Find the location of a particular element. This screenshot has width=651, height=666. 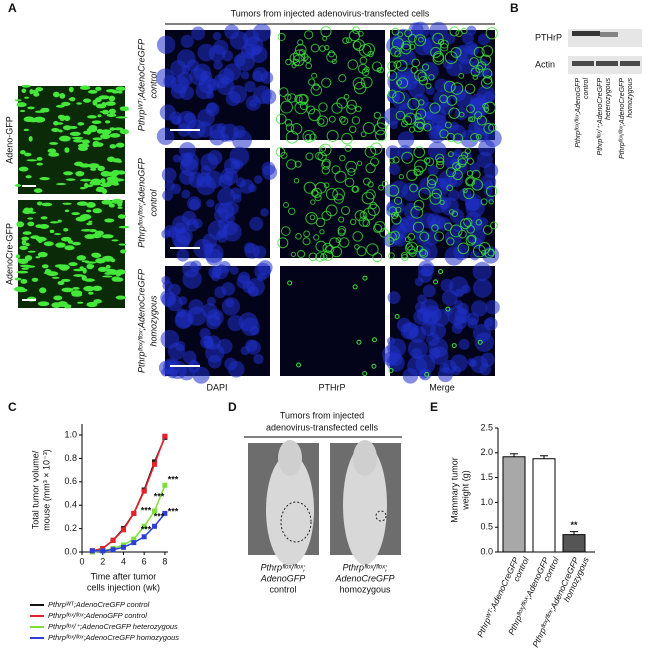

image-label: AdenoCre-GFP is located at coordinates (9, 254).